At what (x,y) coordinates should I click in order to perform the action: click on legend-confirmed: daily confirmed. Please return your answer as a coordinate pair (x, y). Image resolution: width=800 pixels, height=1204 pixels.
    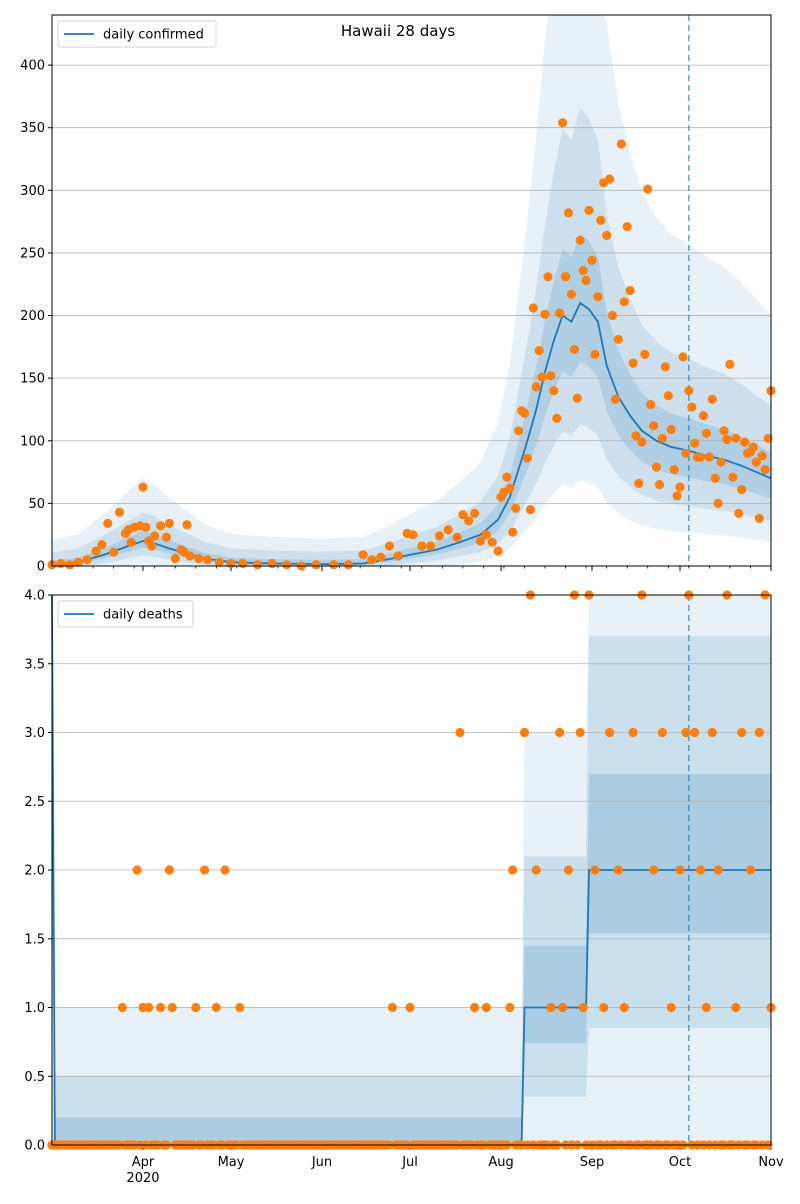
    Looking at the image, I should click on (137, 34).